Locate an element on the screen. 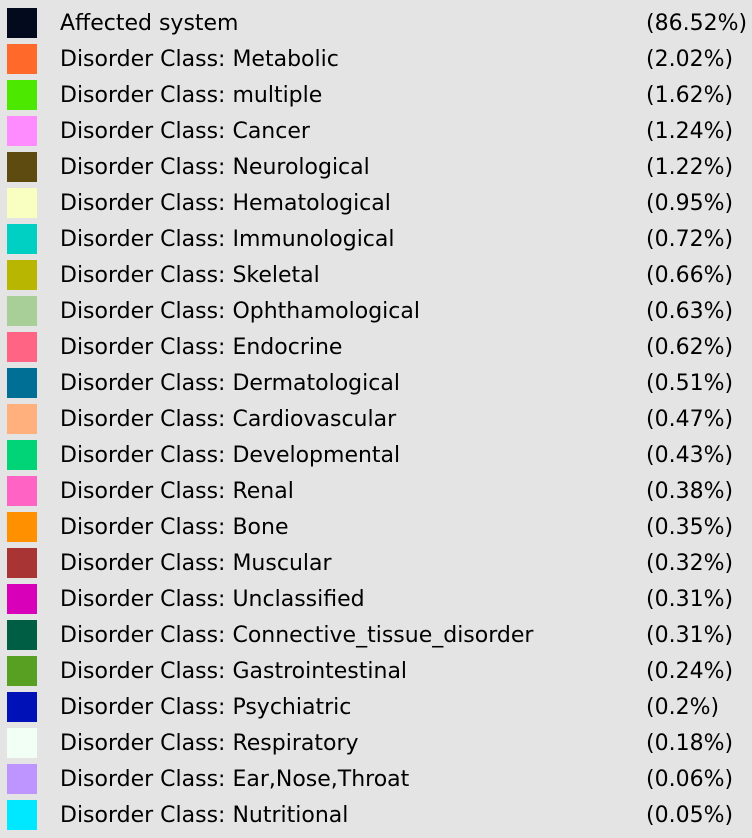  legend-item-label: Affected system is located at coordinates (149, 23).